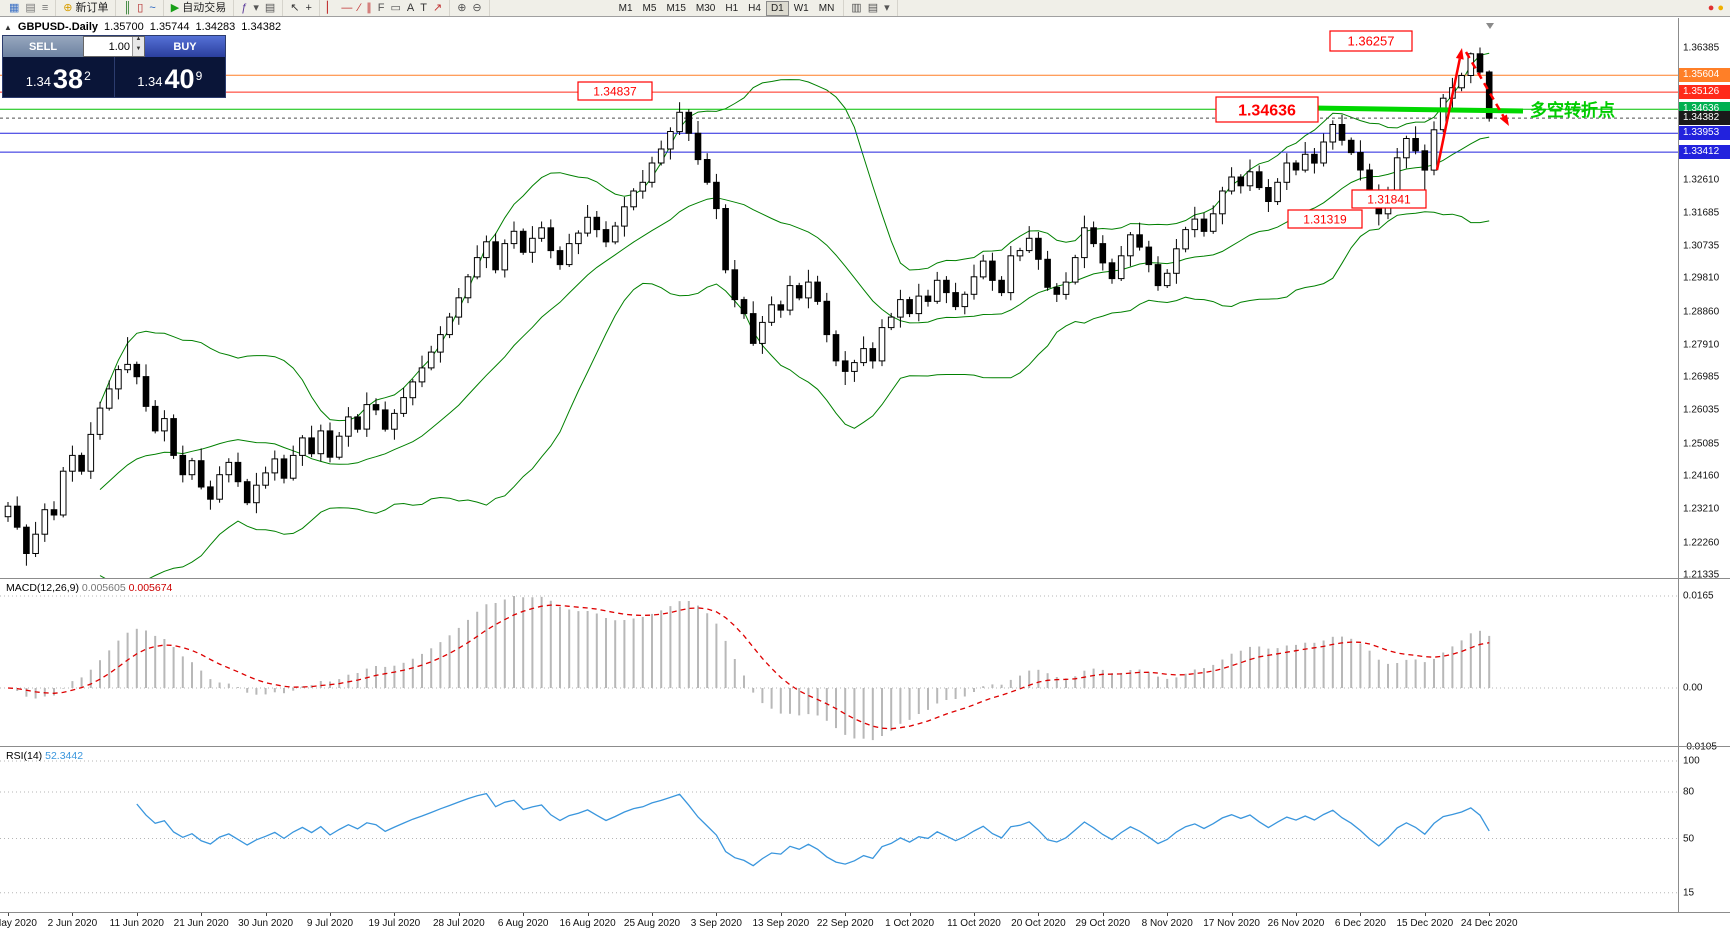  Describe the element at coordinates (873, 8) in the screenshot. I see `cascade-windows-icon: ▤` at that location.